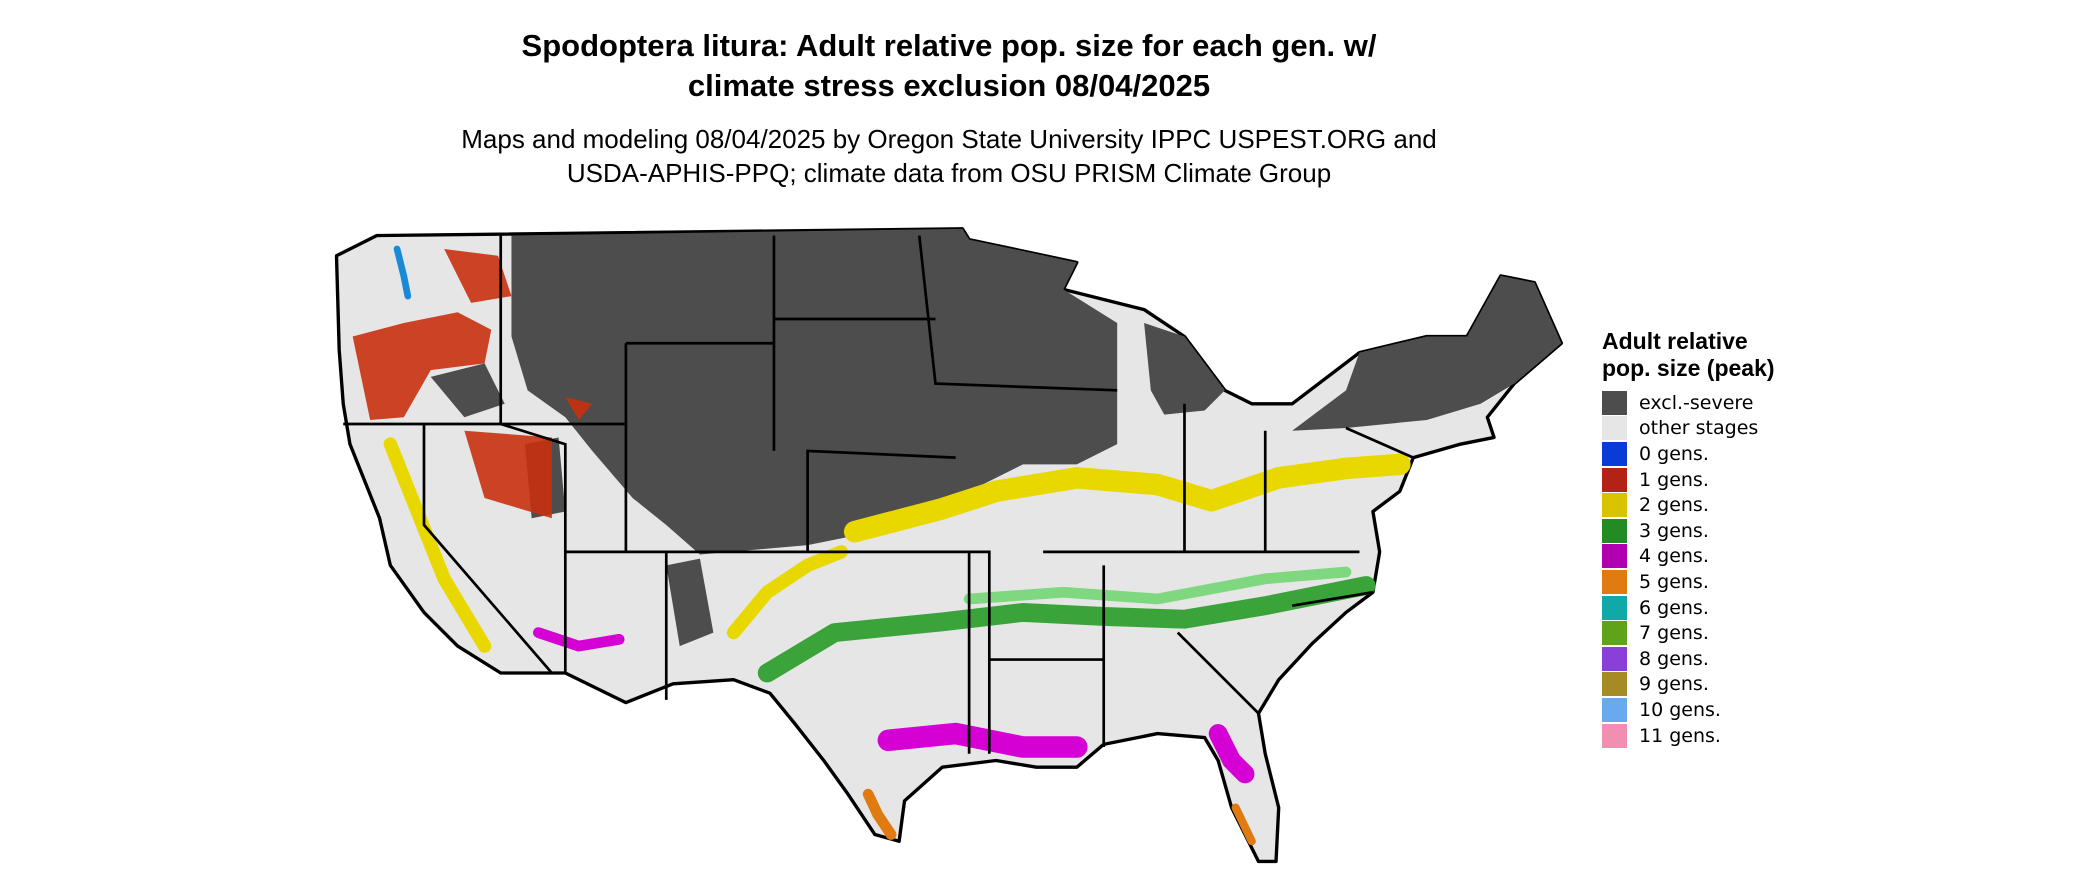  Describe the element at coordinates (1674, 658) in the screenshot. I see `legend-label: 8 gens.` at that location.